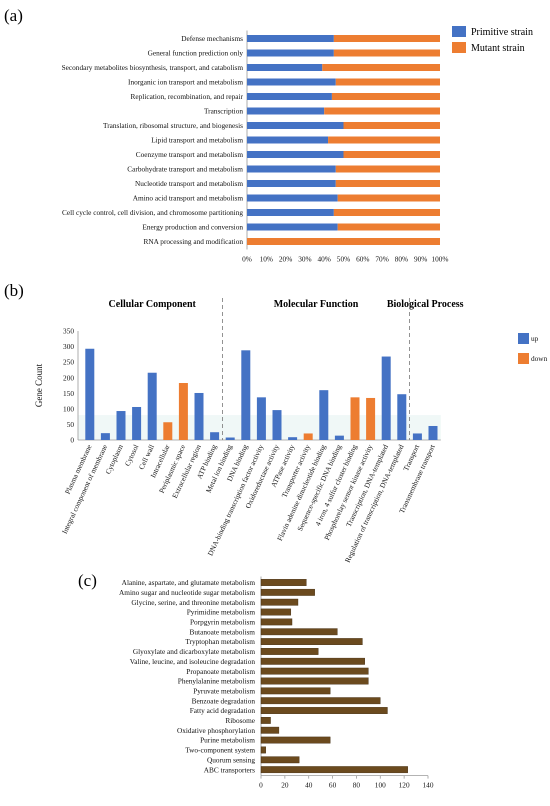  Describe the element at coordinates (425, 304) in the screenshot. I see `b-section-title: Biological Process` at that location.